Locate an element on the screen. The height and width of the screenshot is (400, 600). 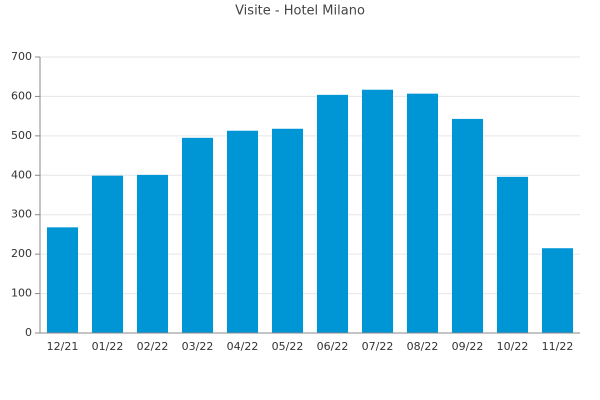
x-tick-label: 02/22 is located at coordinates (153, 346).